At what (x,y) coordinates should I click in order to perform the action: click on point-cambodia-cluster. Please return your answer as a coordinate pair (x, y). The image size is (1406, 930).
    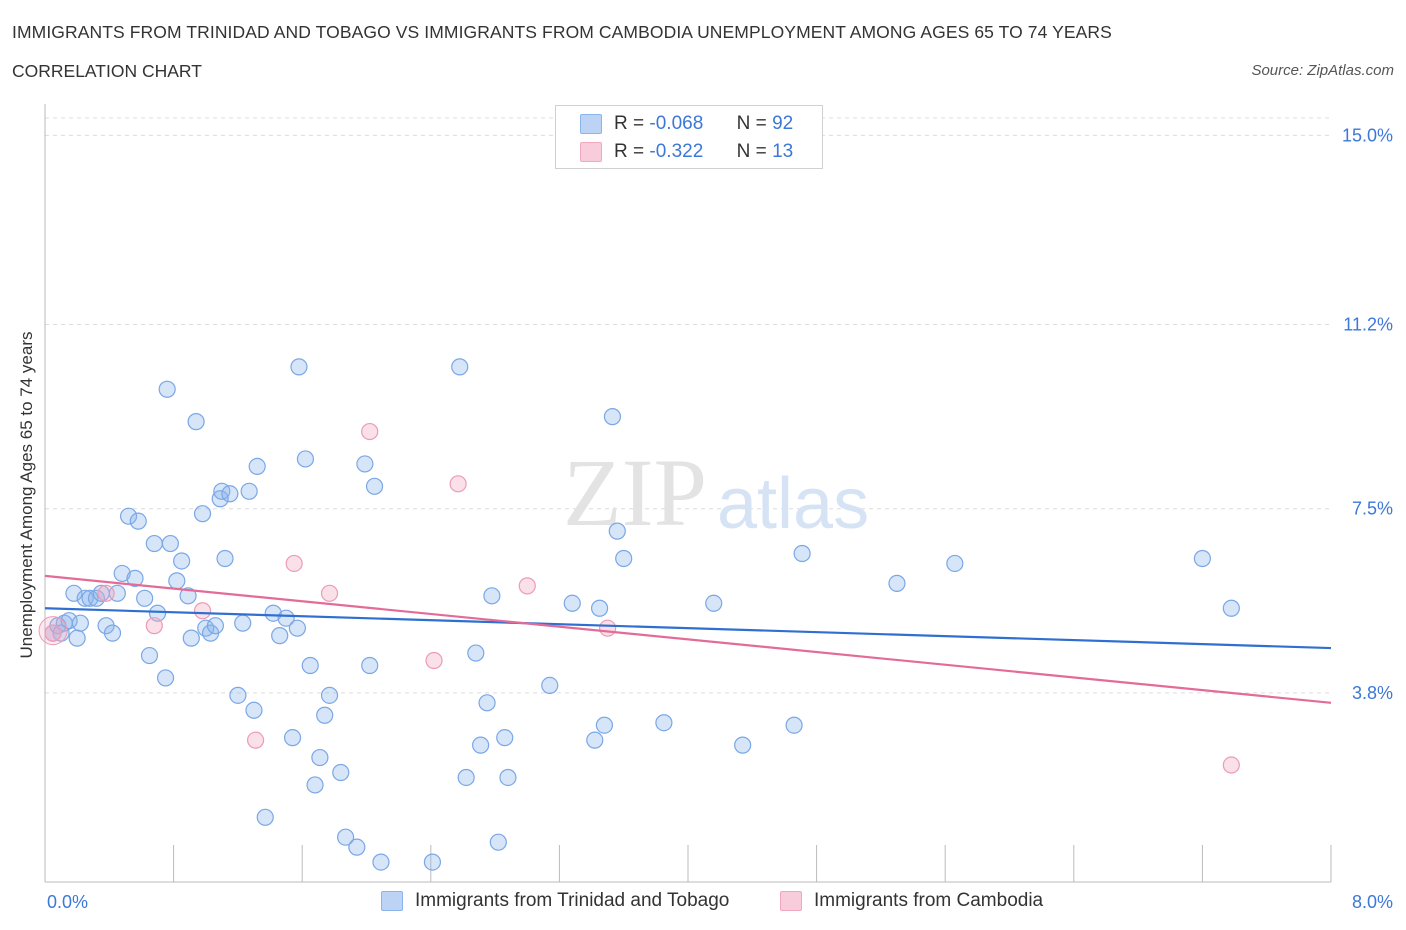
    Looking at the image, I should click on (53, 631).